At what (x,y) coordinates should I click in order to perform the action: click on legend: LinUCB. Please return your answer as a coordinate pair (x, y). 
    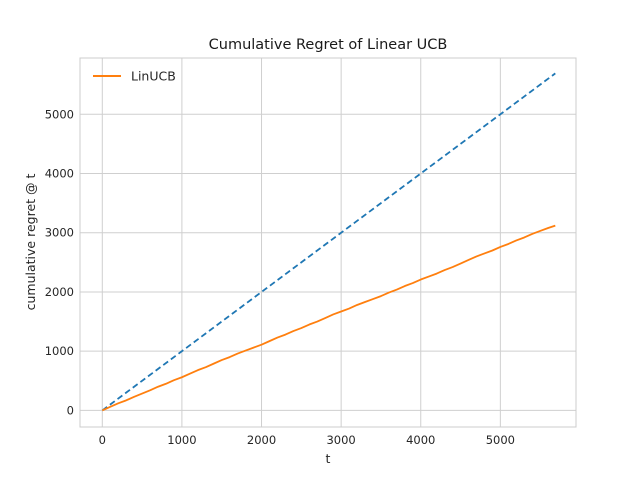
    Looking at the image, I should click on (134, 76).